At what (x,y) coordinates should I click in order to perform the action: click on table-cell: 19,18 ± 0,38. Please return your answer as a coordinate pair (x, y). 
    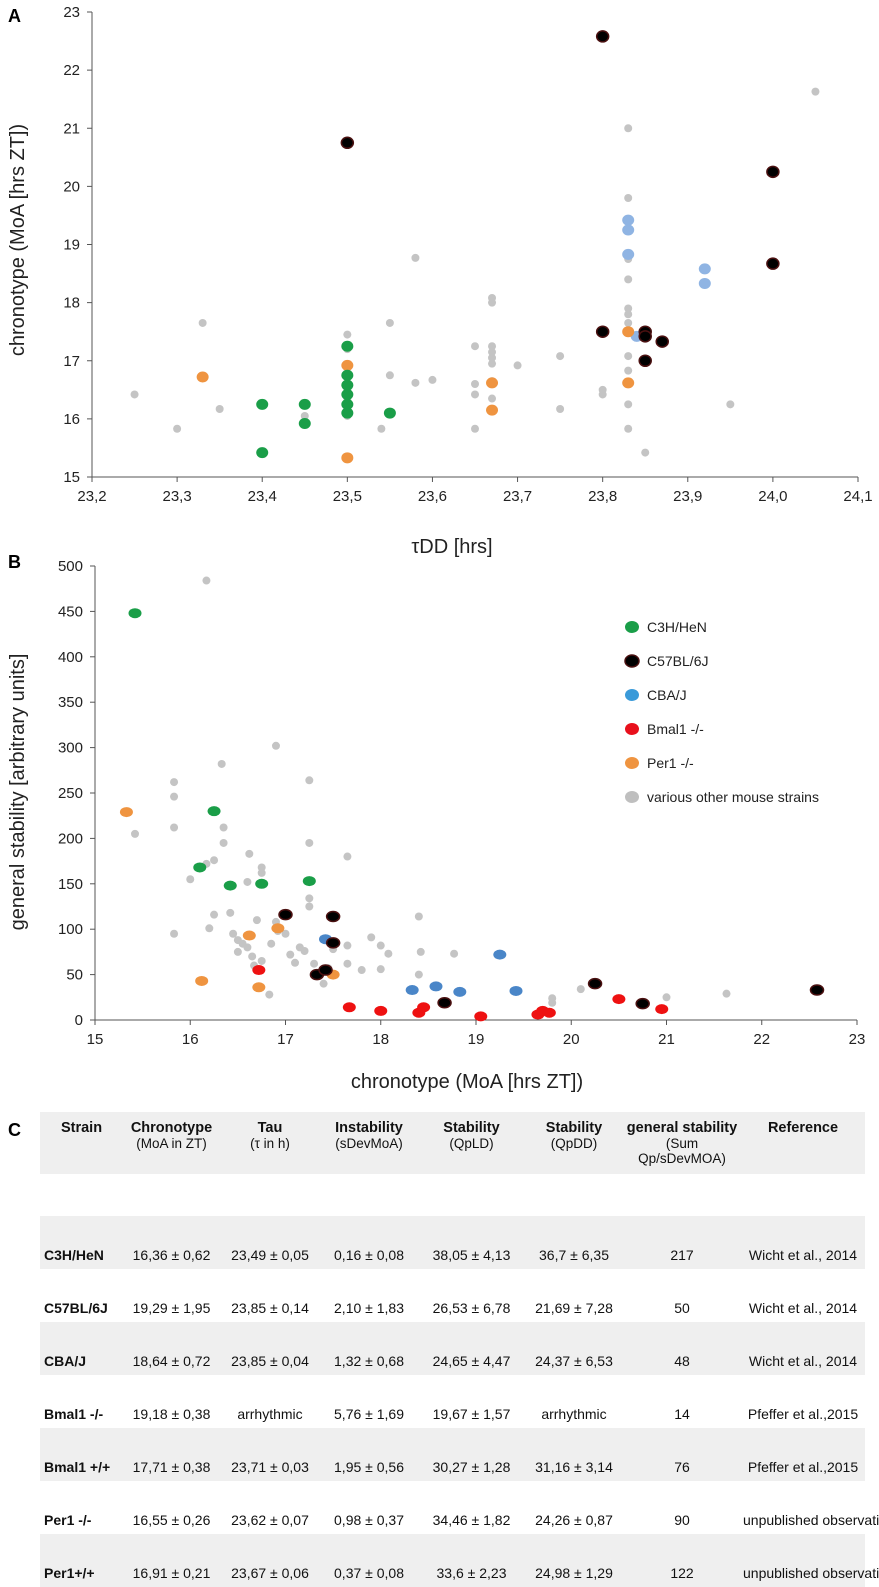
    Looking at the image, I should click on (171, 1414).